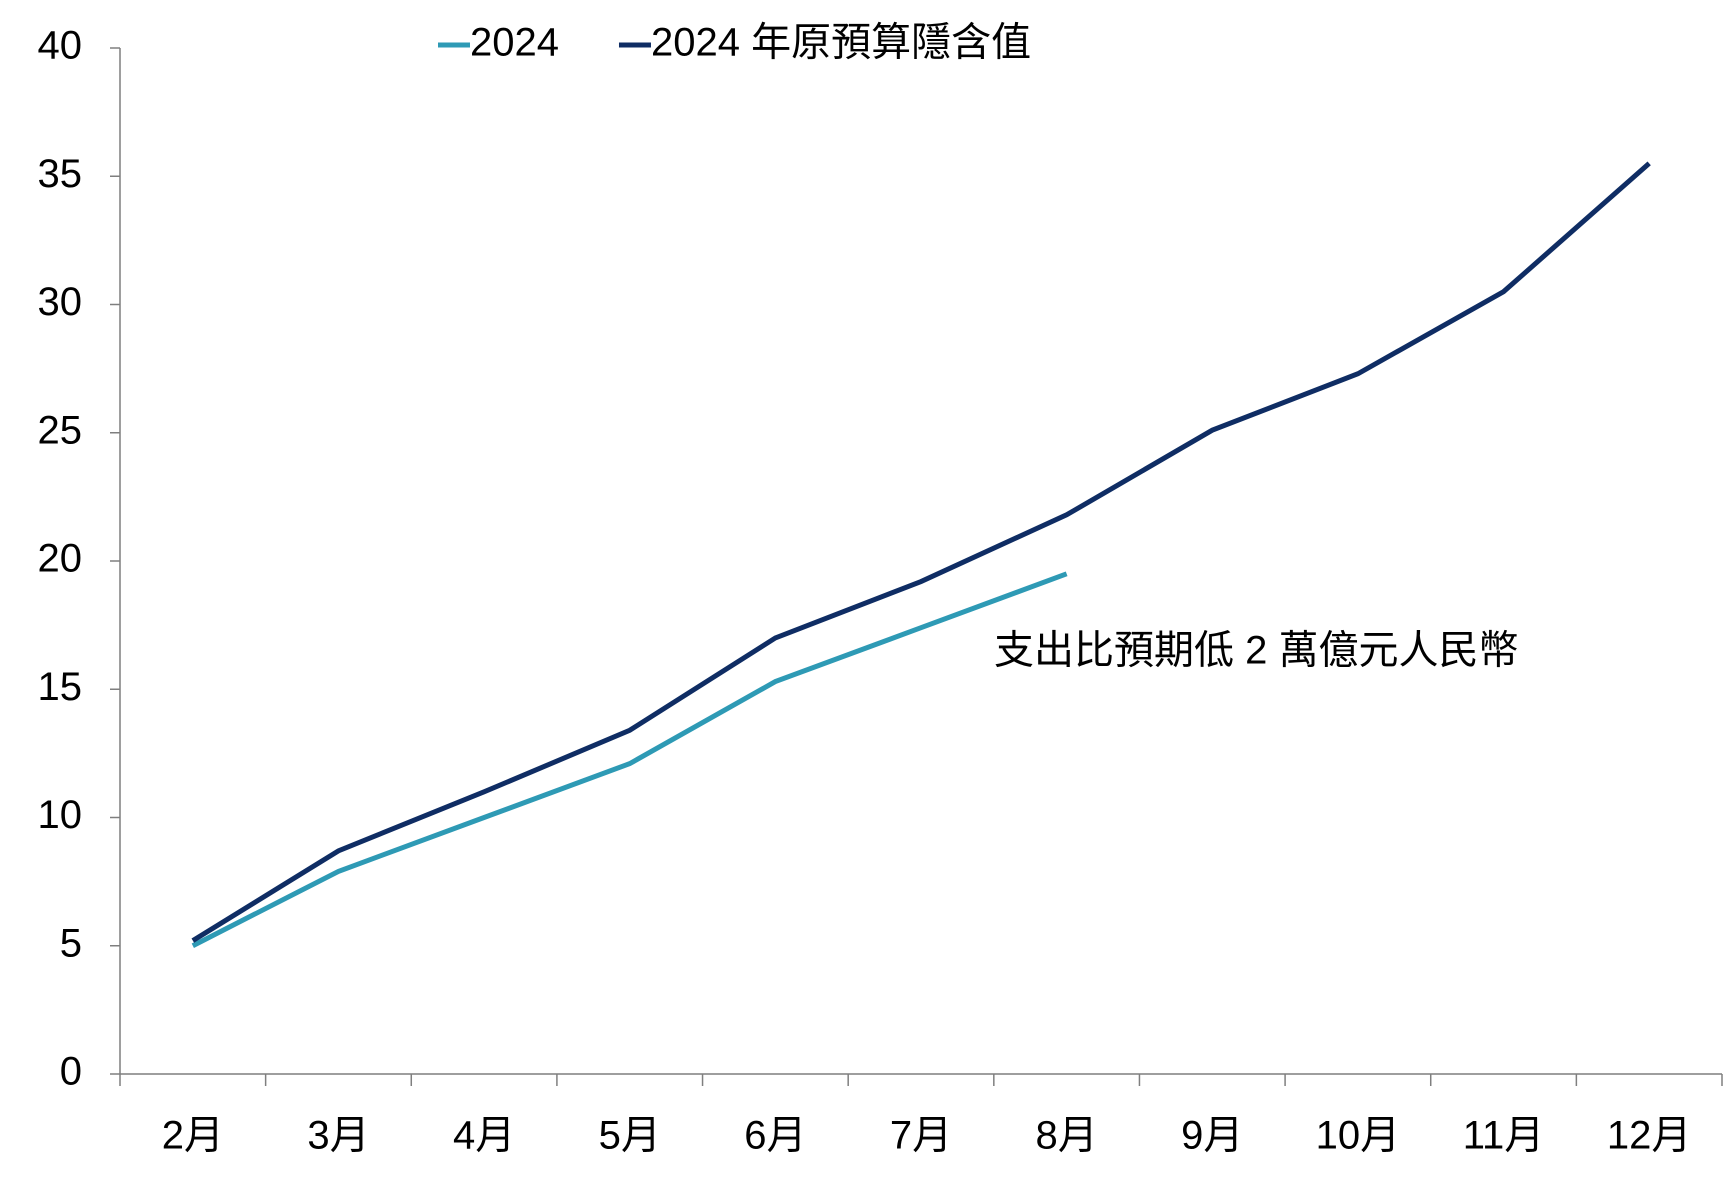  What do you see at coordinates (514, 43) in the screenshot?
I see `legend-label: 2024` at bounding box center [514, 43].